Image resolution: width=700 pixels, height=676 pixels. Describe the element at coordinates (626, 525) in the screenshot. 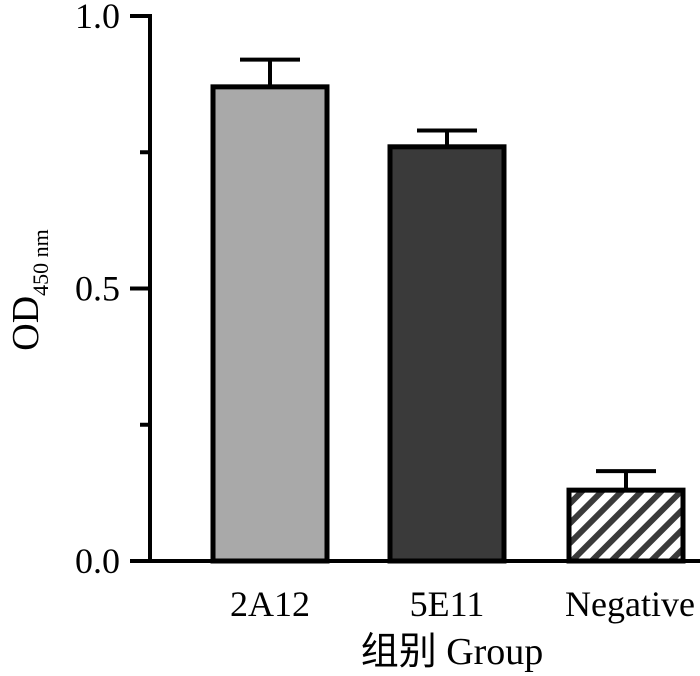

I see `bar-negative` at that location.